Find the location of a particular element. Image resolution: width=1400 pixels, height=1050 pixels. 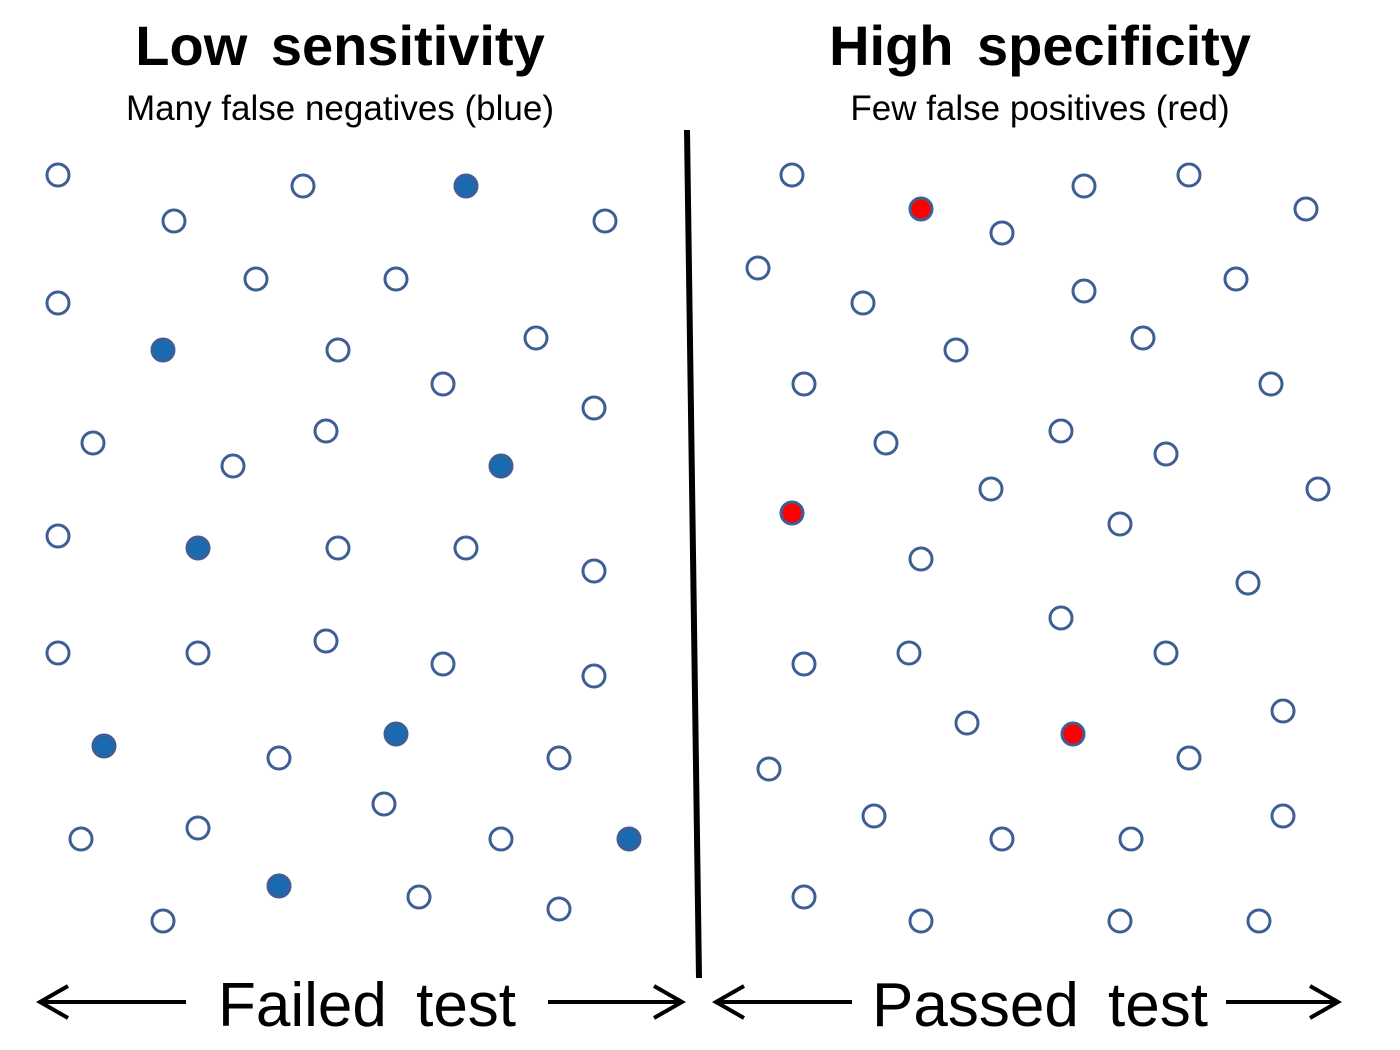

passed-test-label: Passed test is located at coordinates (1040, 1005).